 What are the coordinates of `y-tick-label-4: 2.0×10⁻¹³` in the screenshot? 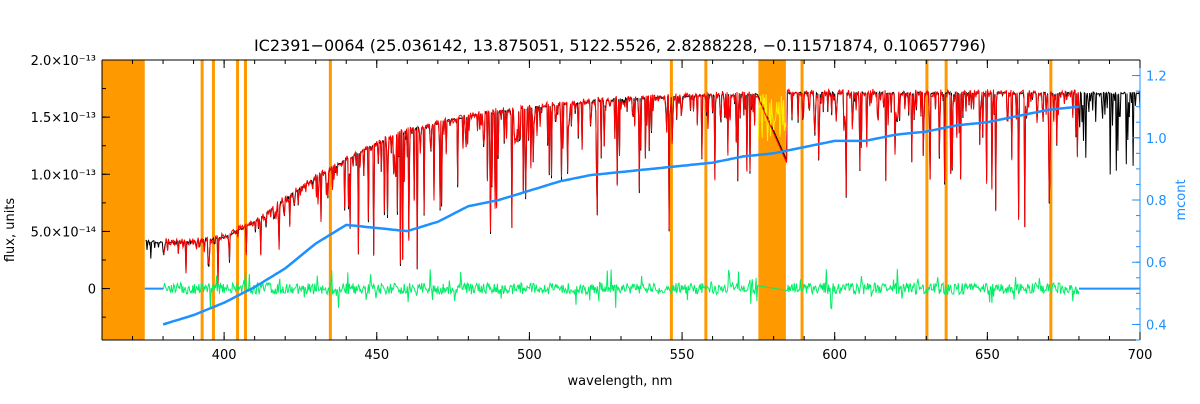 It's located at (63, 61).